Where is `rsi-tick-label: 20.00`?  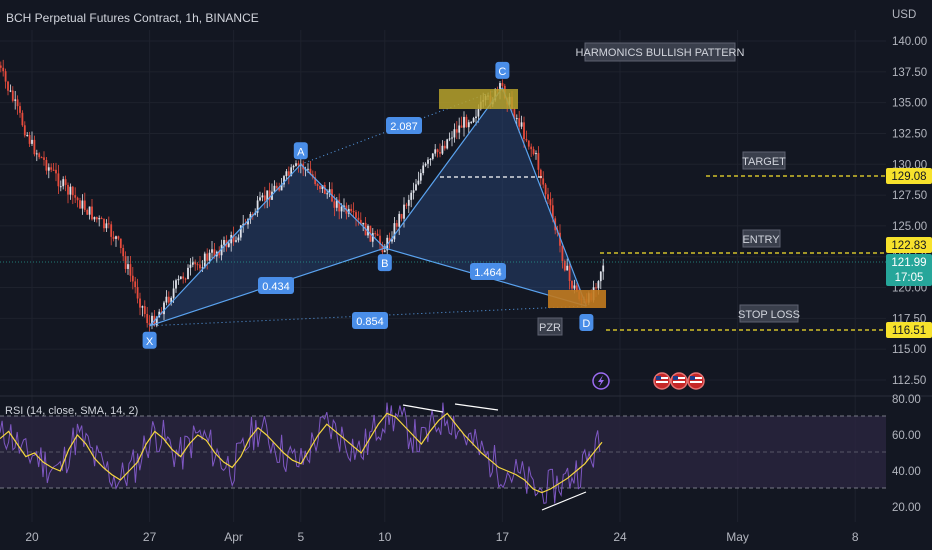 rsi-tick-label: 20.00 is located at coordinates (906, 508).